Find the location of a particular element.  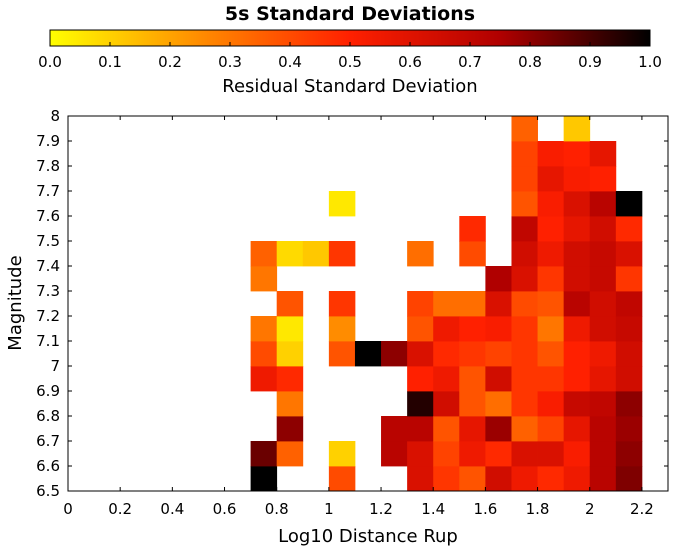

colorbar-ticks: 0.0 0.1 0.2 0.3 0.4 0.5 0.6 0.7 0.8 0.9 1.0 is located at coordinates (350, 56).